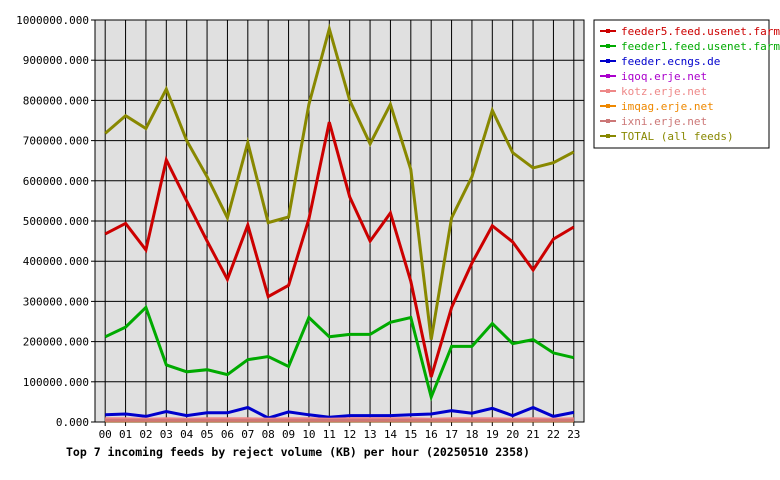  I want to click on x-tick-label: 04, so click(187, 434).